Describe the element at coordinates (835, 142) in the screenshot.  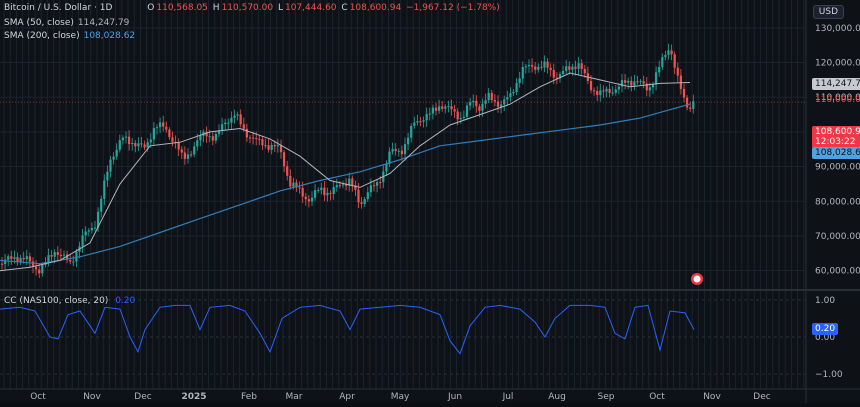
I see `bar-countdown: 12:03:22` at that location.